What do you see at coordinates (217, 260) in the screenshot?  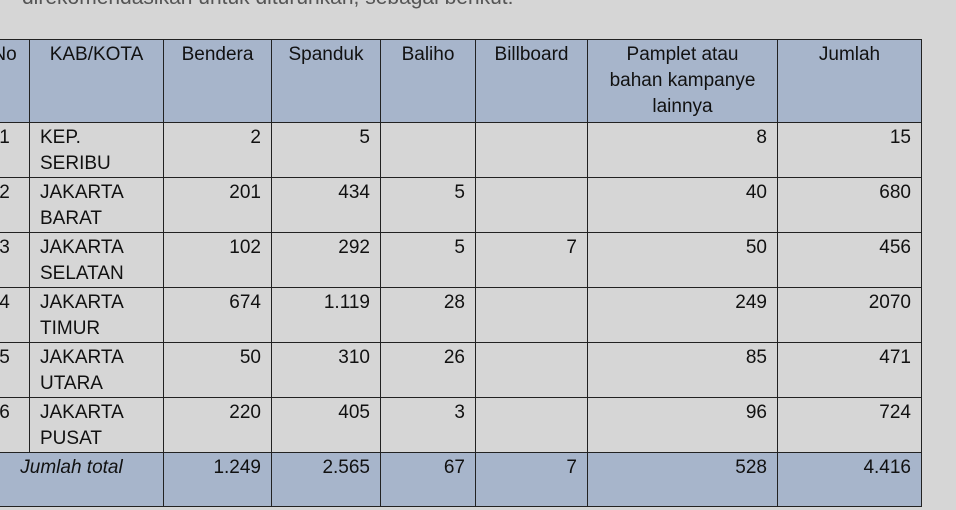 I see `table-cell: 102` at bounding box center [217, 260].